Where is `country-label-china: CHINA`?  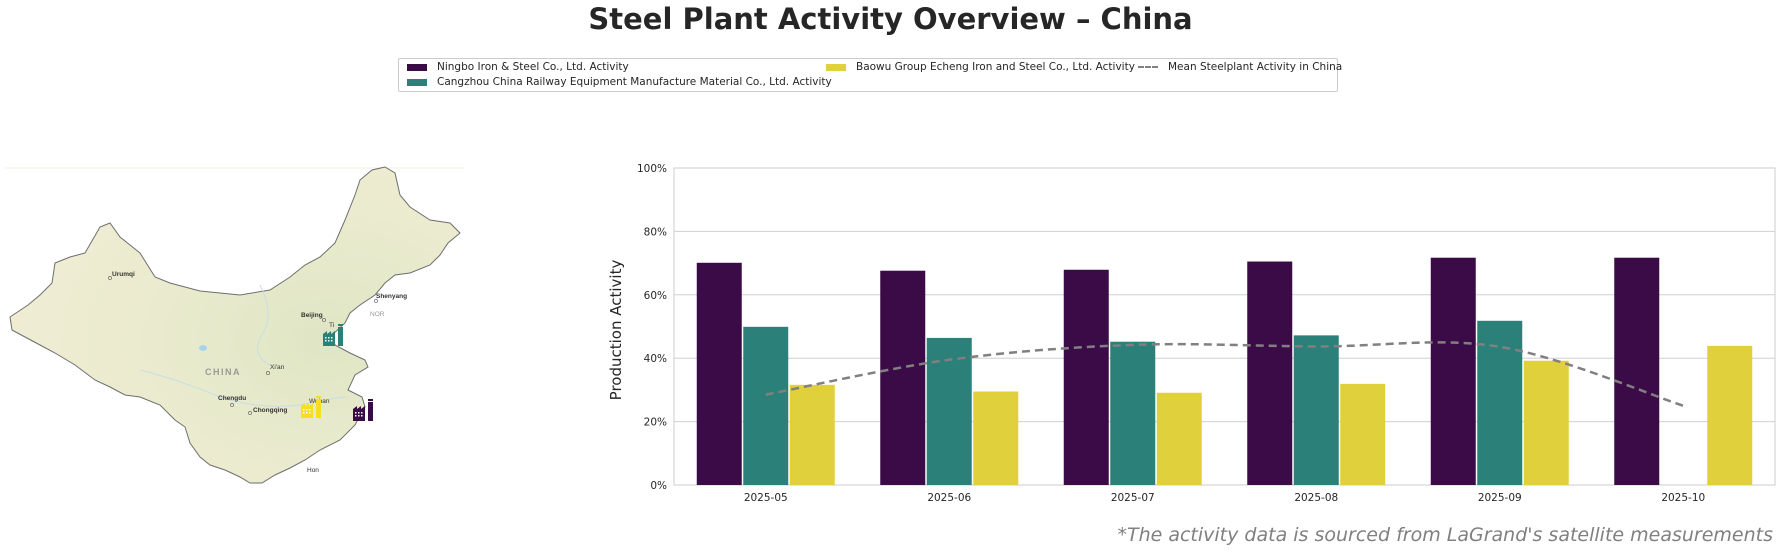
country-label-china: CHINA is located at coordinates (223, 372).